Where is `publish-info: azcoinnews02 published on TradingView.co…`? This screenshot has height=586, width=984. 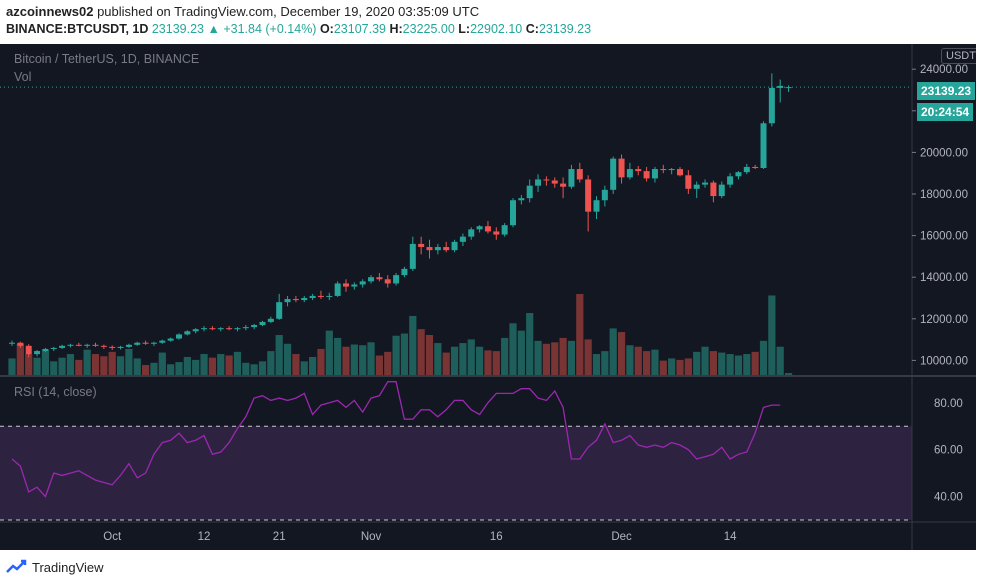
publish-info: azcoinnews02 published on TradingView.co… is located at coordinates (242, 11).